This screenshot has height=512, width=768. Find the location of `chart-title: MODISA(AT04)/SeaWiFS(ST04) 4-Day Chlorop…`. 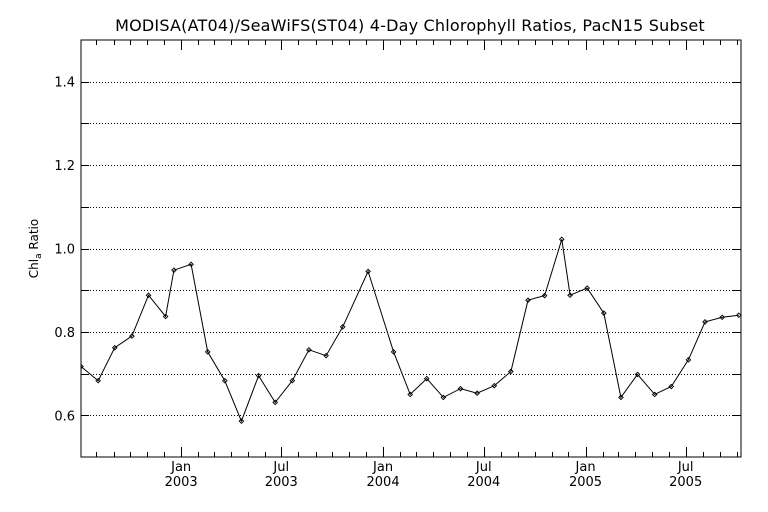

chart-title: MODISA(AT04)/SeaWiFS(ST04) 4-Day Chlorop… is located at coordinates (410, 25).